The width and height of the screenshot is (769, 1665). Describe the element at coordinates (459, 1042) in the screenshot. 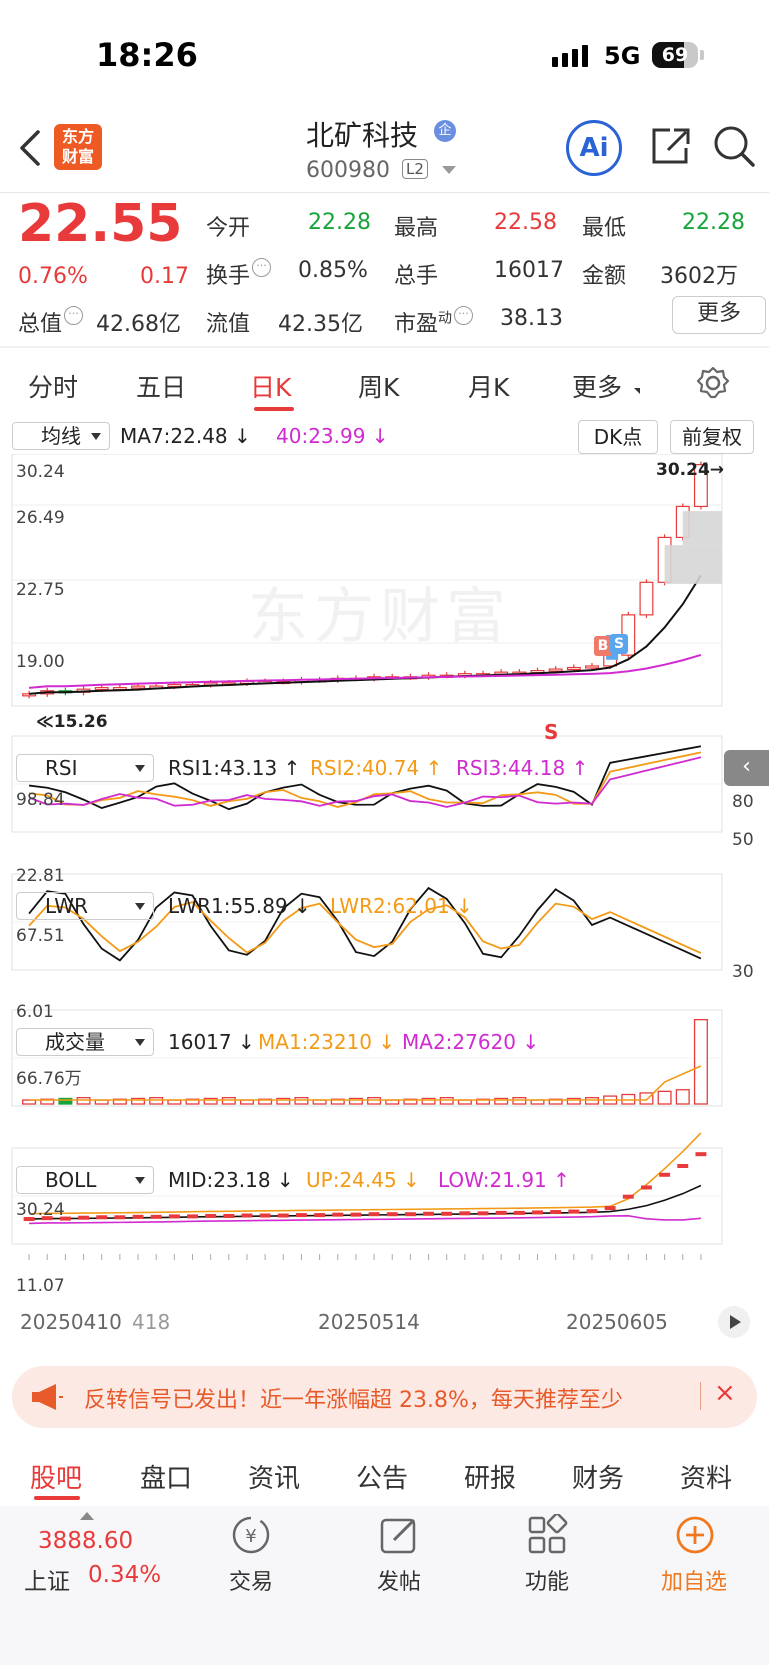

I see `vol-ma2-text: MA2:27620` at that location.